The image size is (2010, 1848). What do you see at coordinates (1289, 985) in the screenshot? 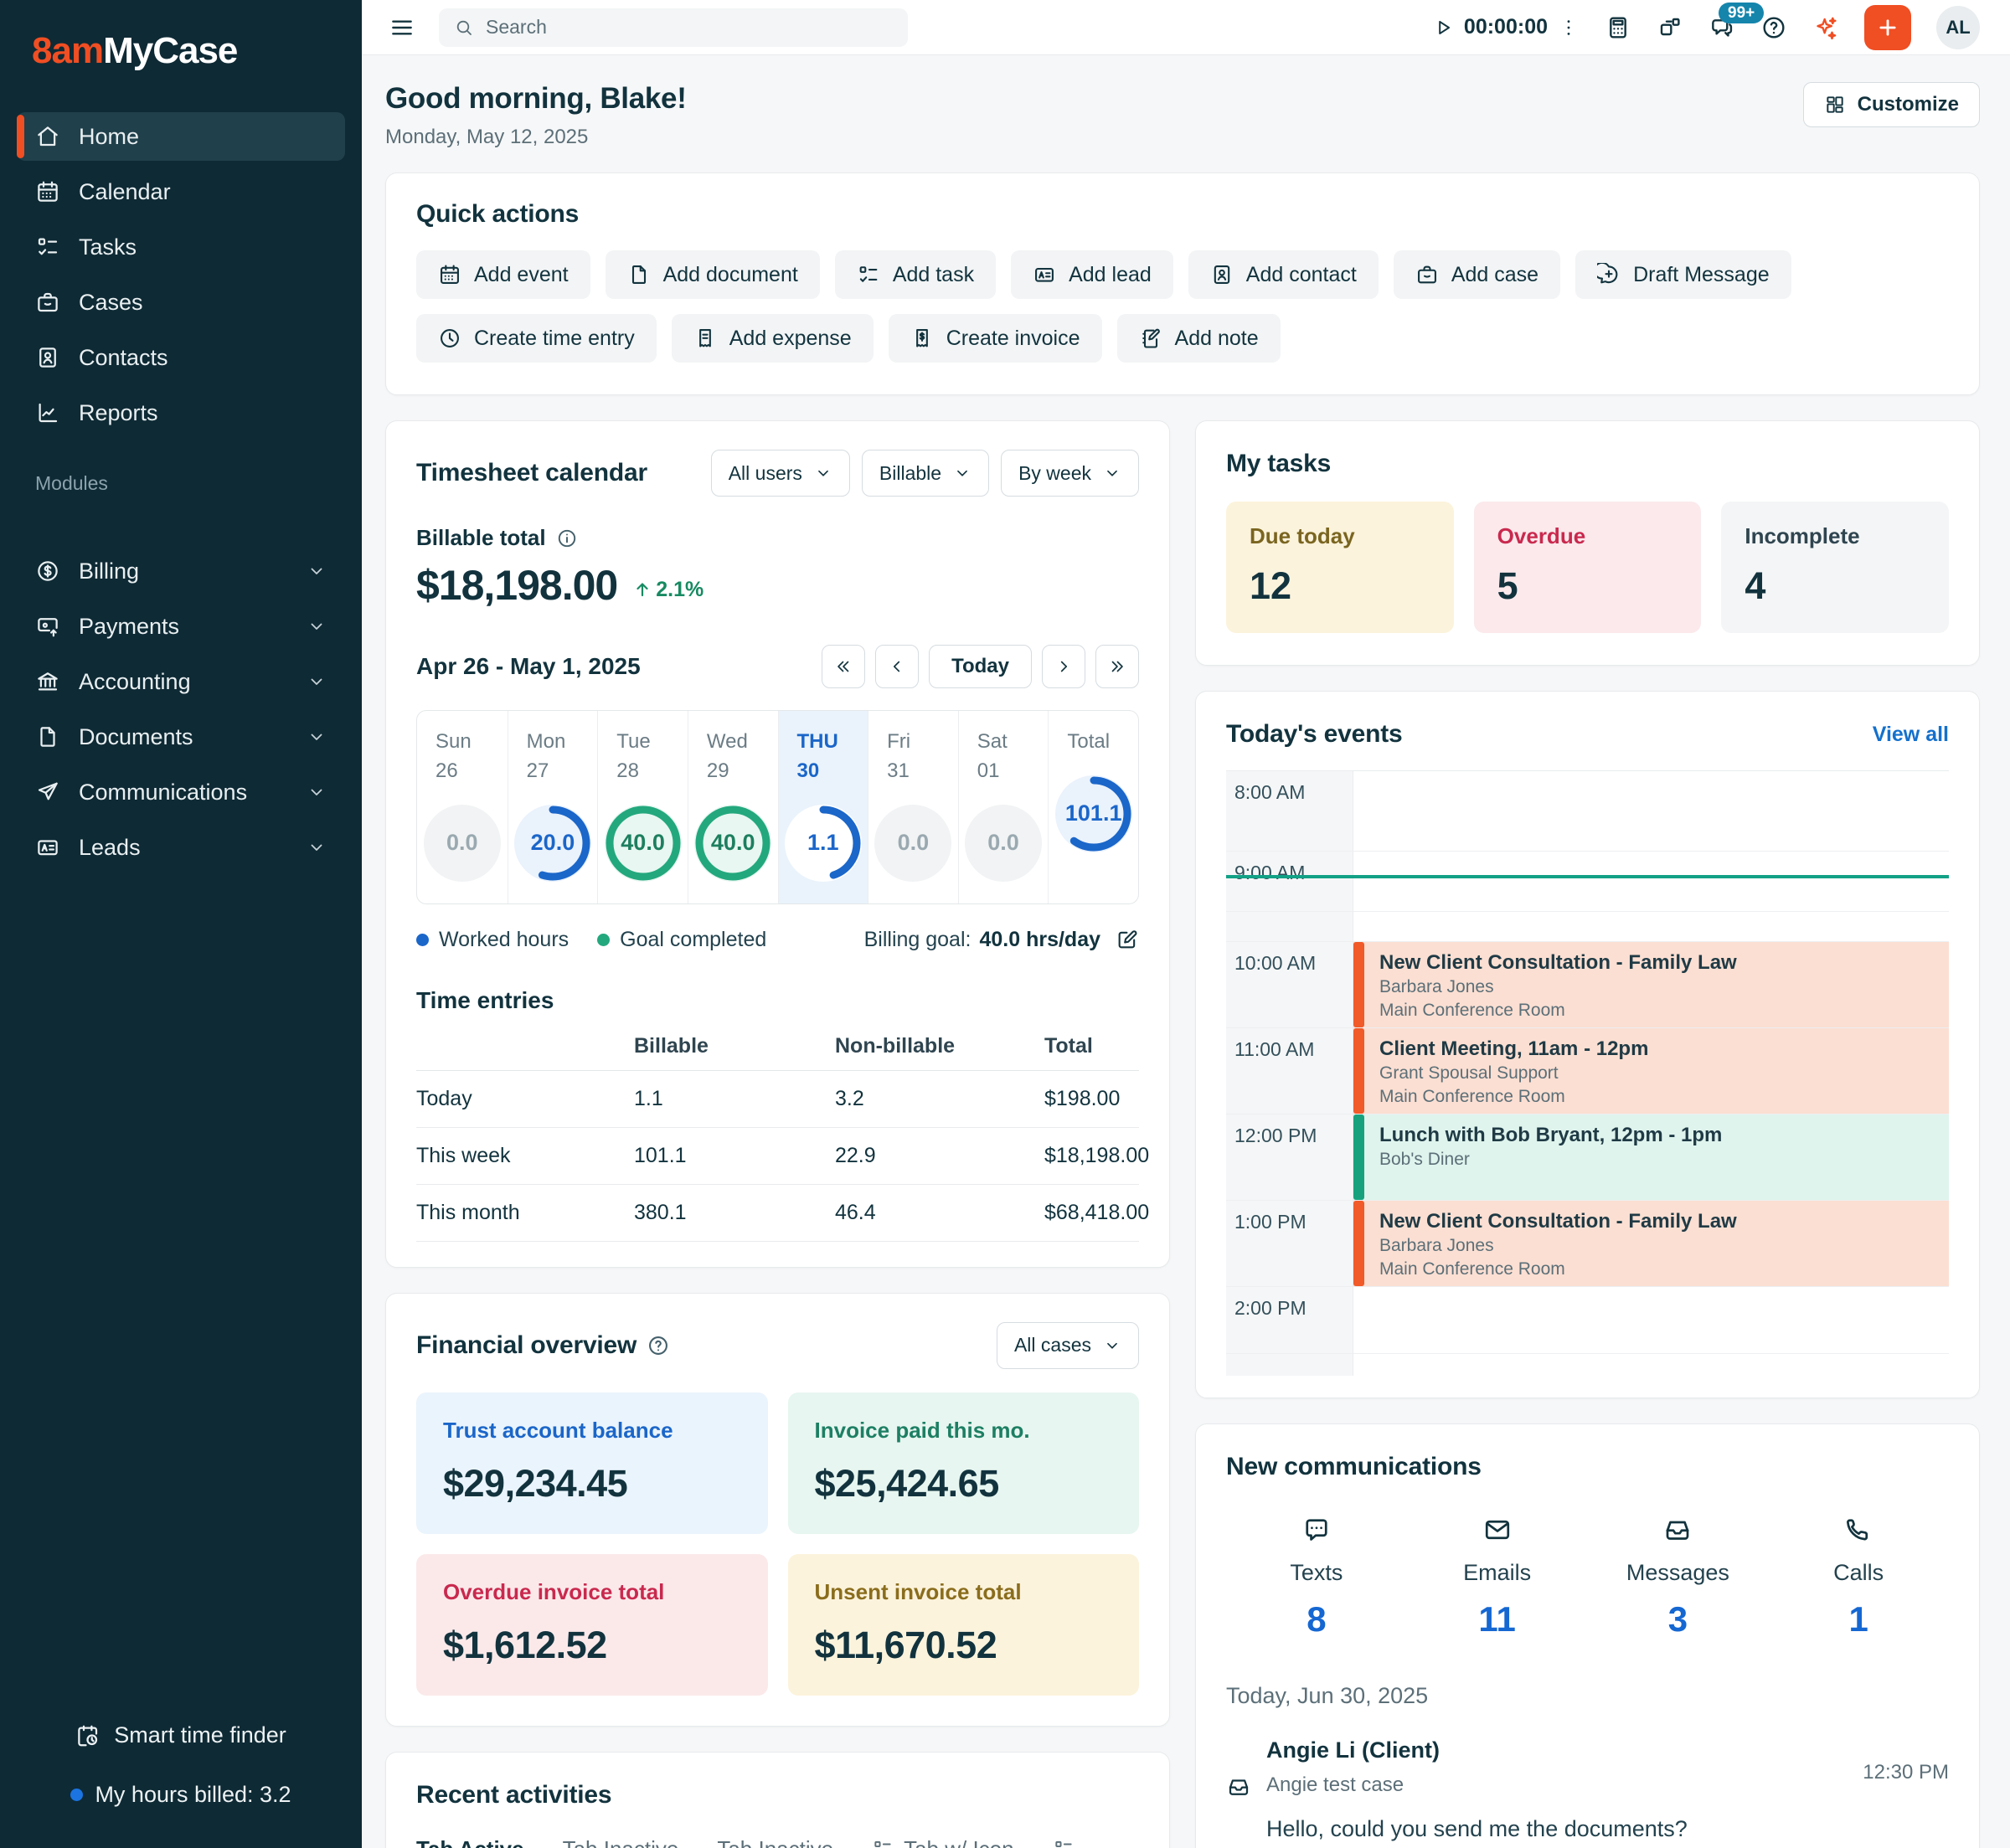
I see `time-label: 10:00 AM` at bounding box center [1289, 985].